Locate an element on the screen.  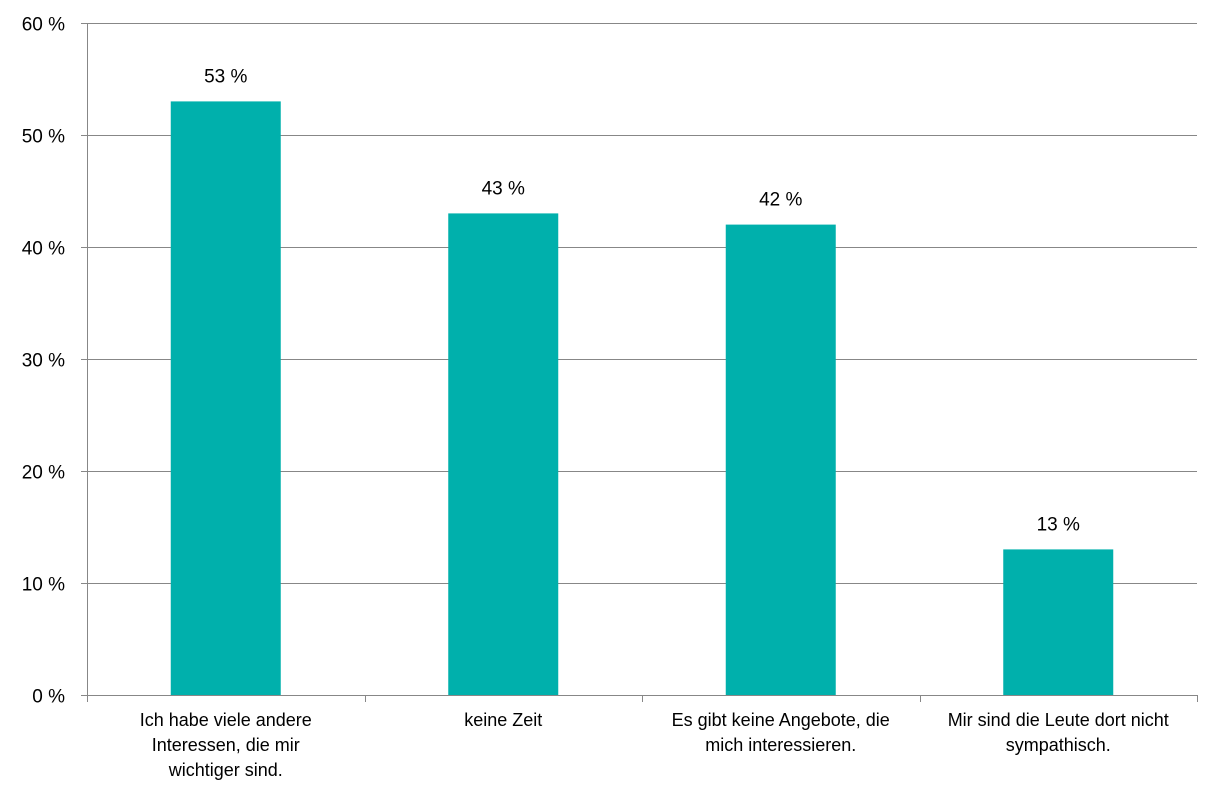
data-label: 43 % is located at coordinates (503, 188).